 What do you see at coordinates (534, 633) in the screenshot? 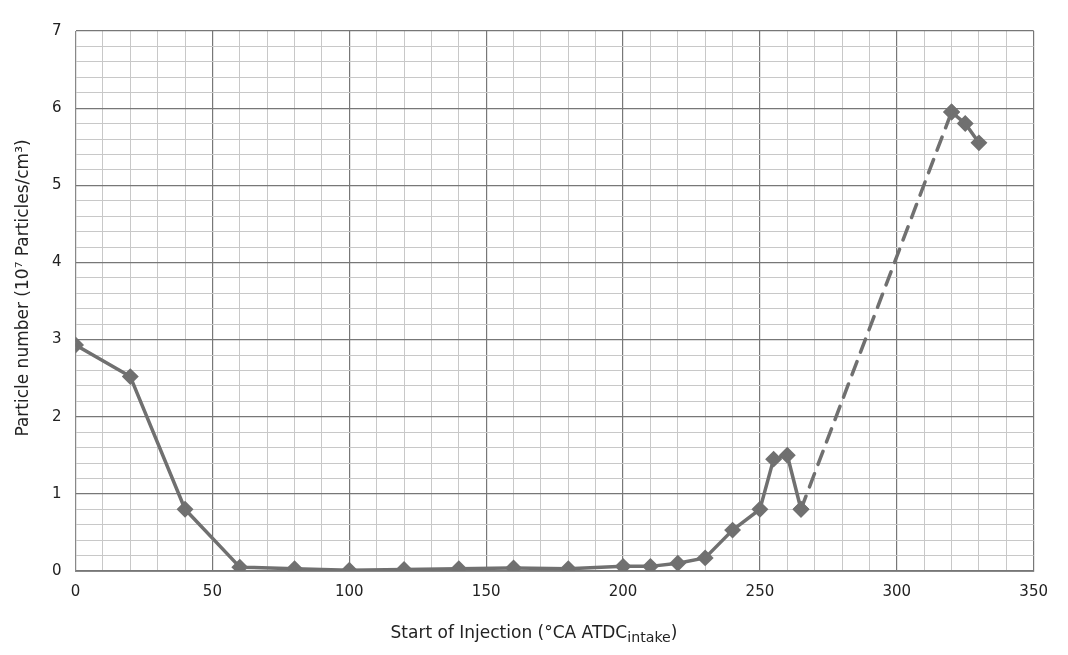
I see `x-axis-title: Start of Injection (°CA ATDC$_{intake}$)` at bounding box center [534, 633].